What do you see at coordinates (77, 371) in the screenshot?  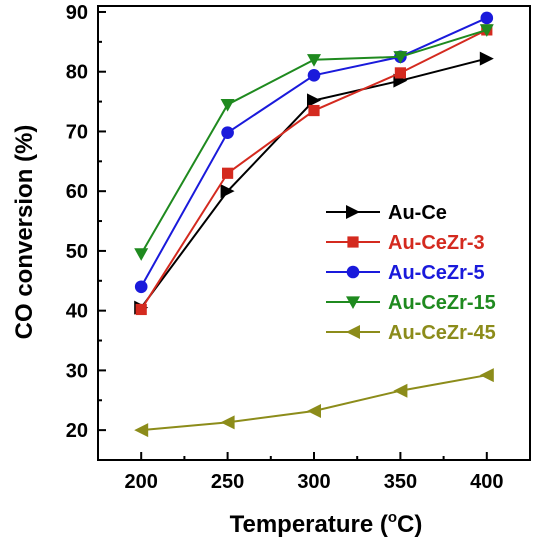 I see `y-tick-label: 30` at bounding box center [77, 371].